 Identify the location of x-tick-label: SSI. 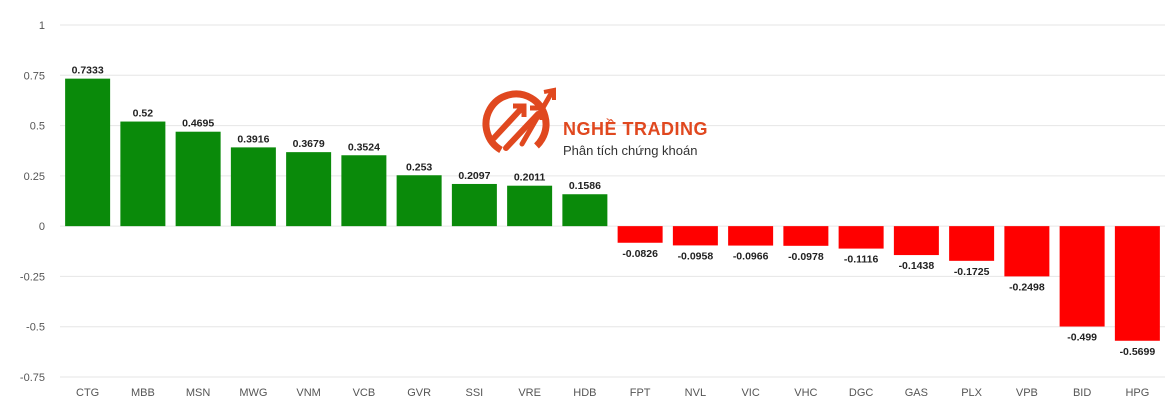
(475, 393).